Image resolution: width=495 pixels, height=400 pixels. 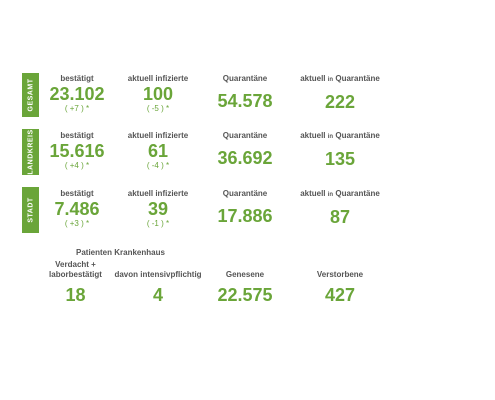 I want to click on stadt-confirmed: bestätigt 7.486 ( +3 ) *, so click(x=77, y=209).